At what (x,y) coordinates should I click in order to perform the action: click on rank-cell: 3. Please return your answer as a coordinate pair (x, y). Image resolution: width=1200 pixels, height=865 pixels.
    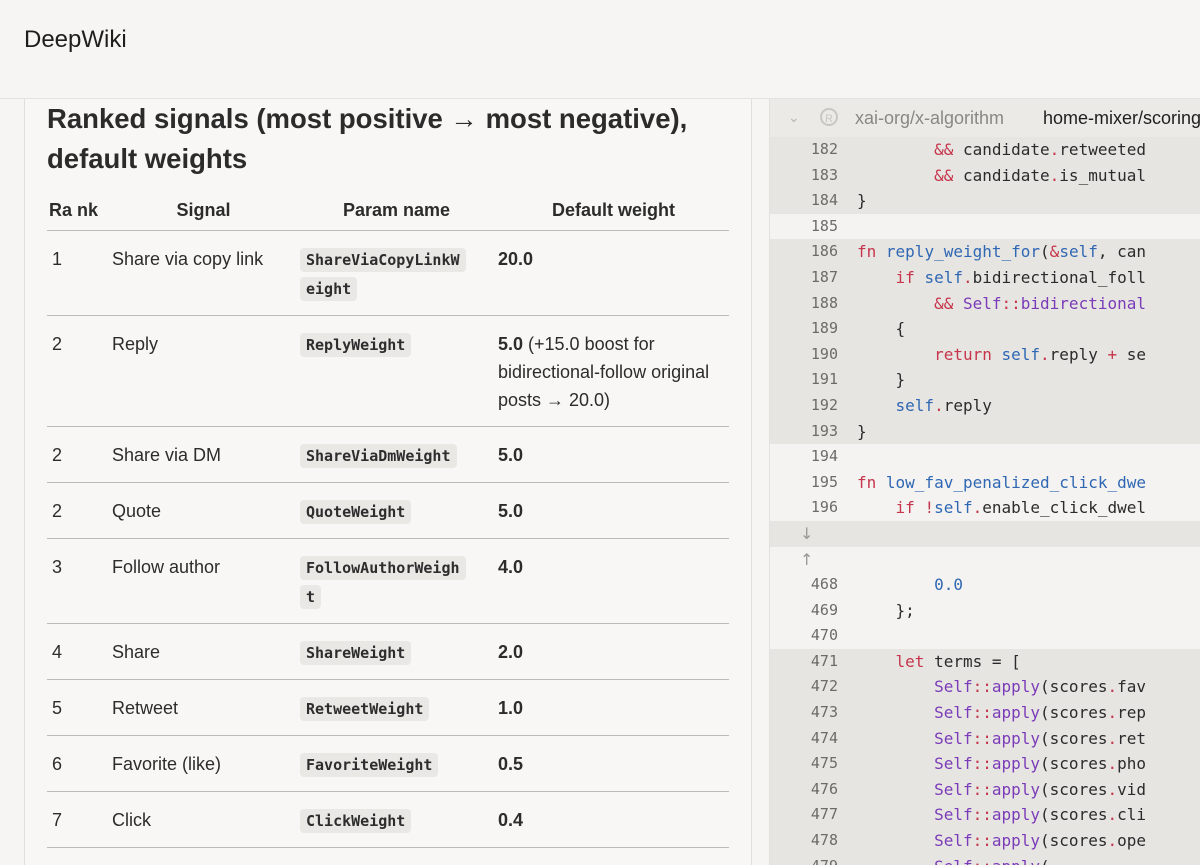
    Looking at the image, I should click on (79, 581).